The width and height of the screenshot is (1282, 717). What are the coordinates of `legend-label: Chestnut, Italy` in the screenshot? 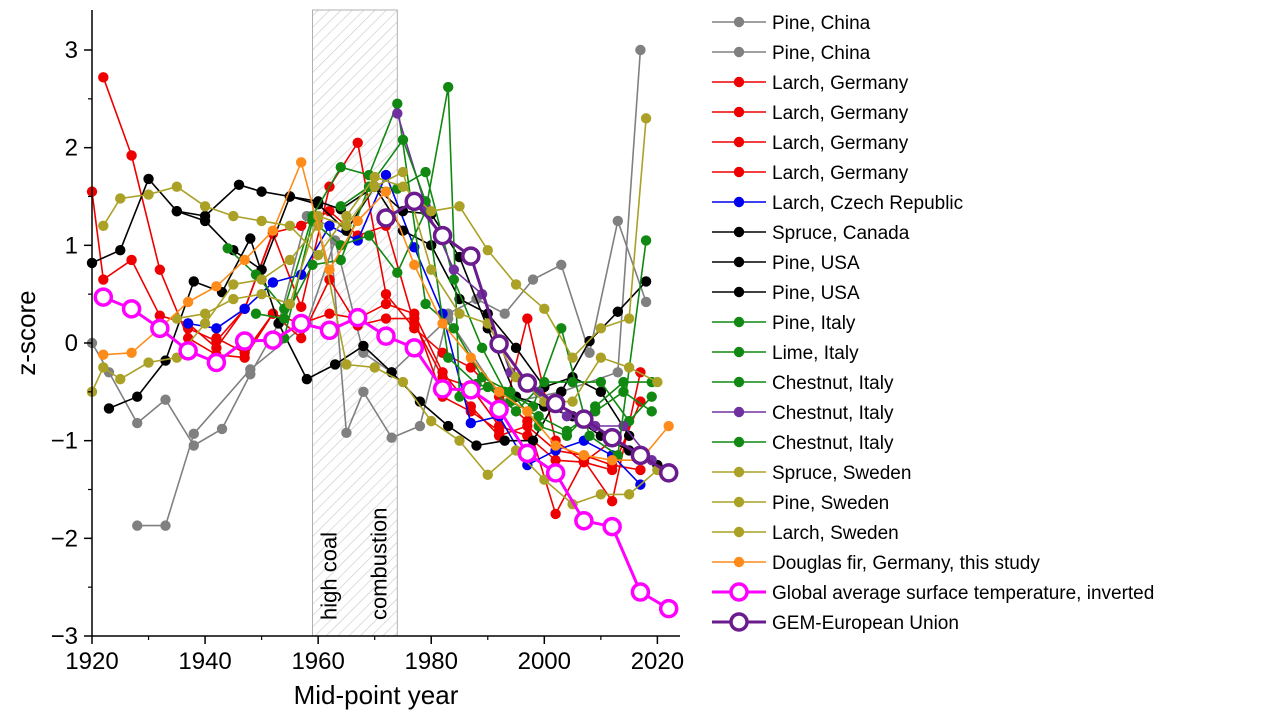 It's located at (833, 383).